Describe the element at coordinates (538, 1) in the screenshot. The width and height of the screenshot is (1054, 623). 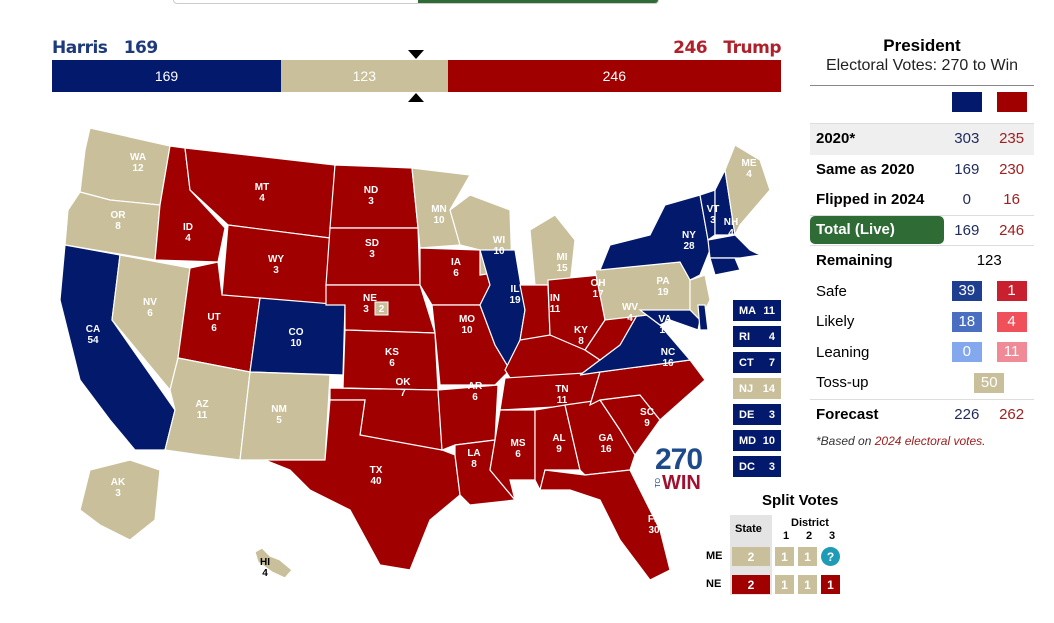
I see `toggle-active-segment` at that location.